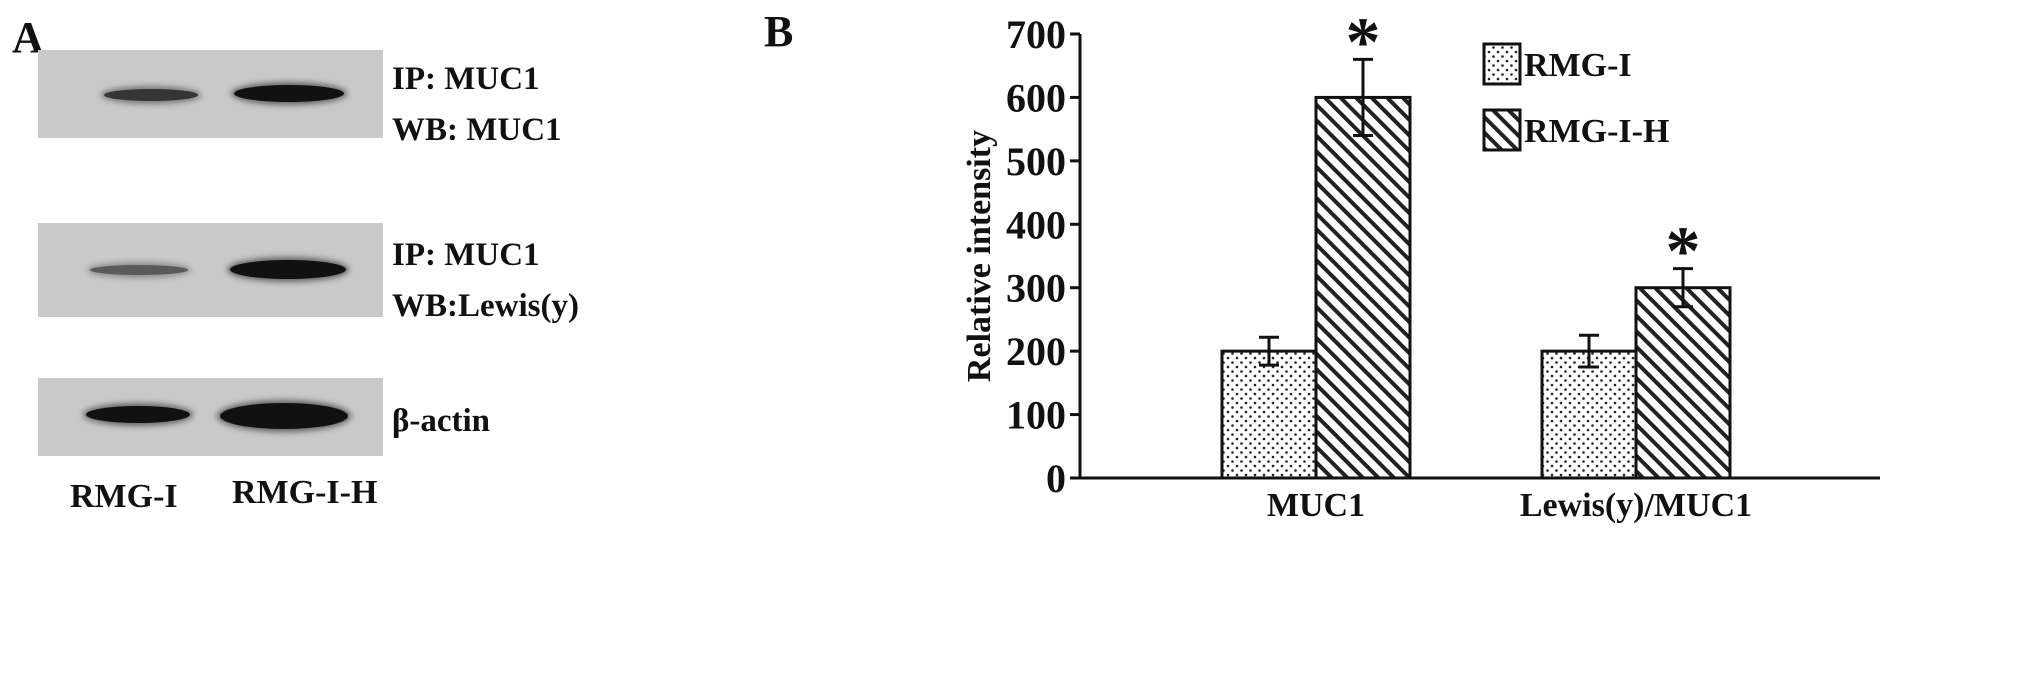 The image size is (2031, 680). I want to click on y-tick-label: 100, so click(1036, 415).